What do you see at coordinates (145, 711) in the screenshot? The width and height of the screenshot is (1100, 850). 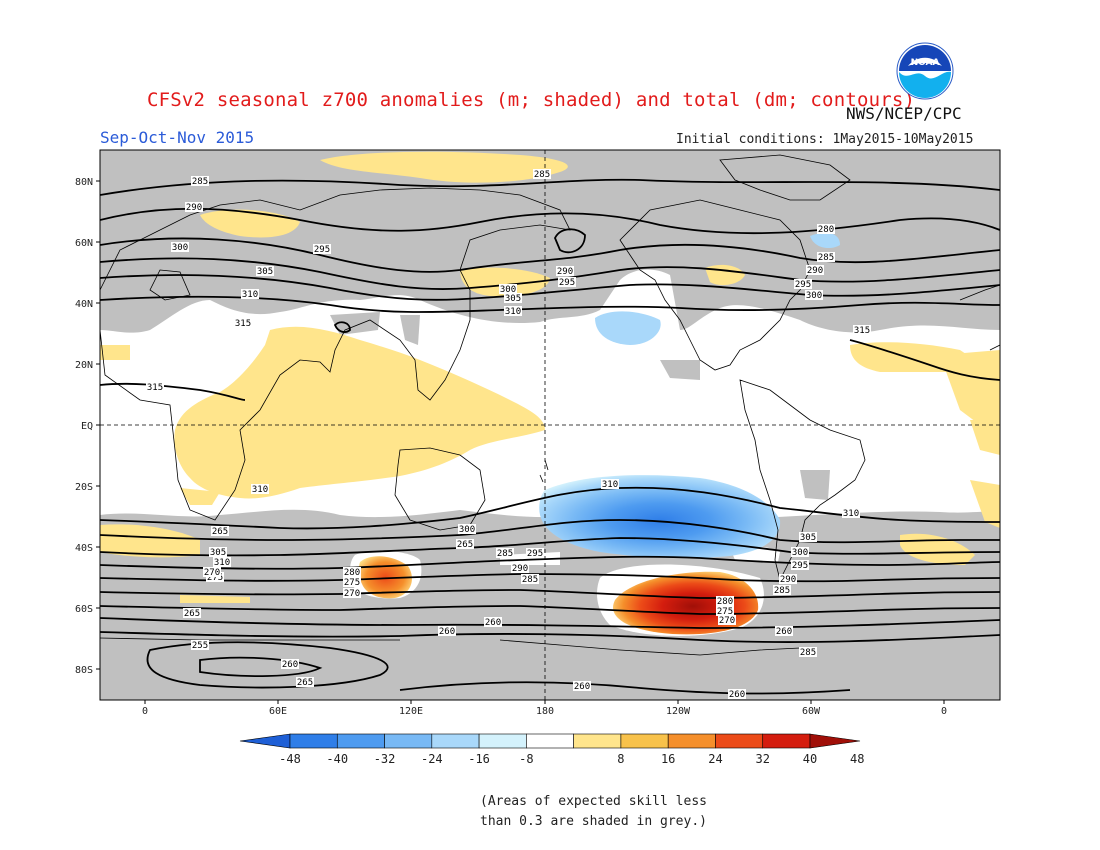 I see `lon-label: 0` at bounding box center [145, 711].